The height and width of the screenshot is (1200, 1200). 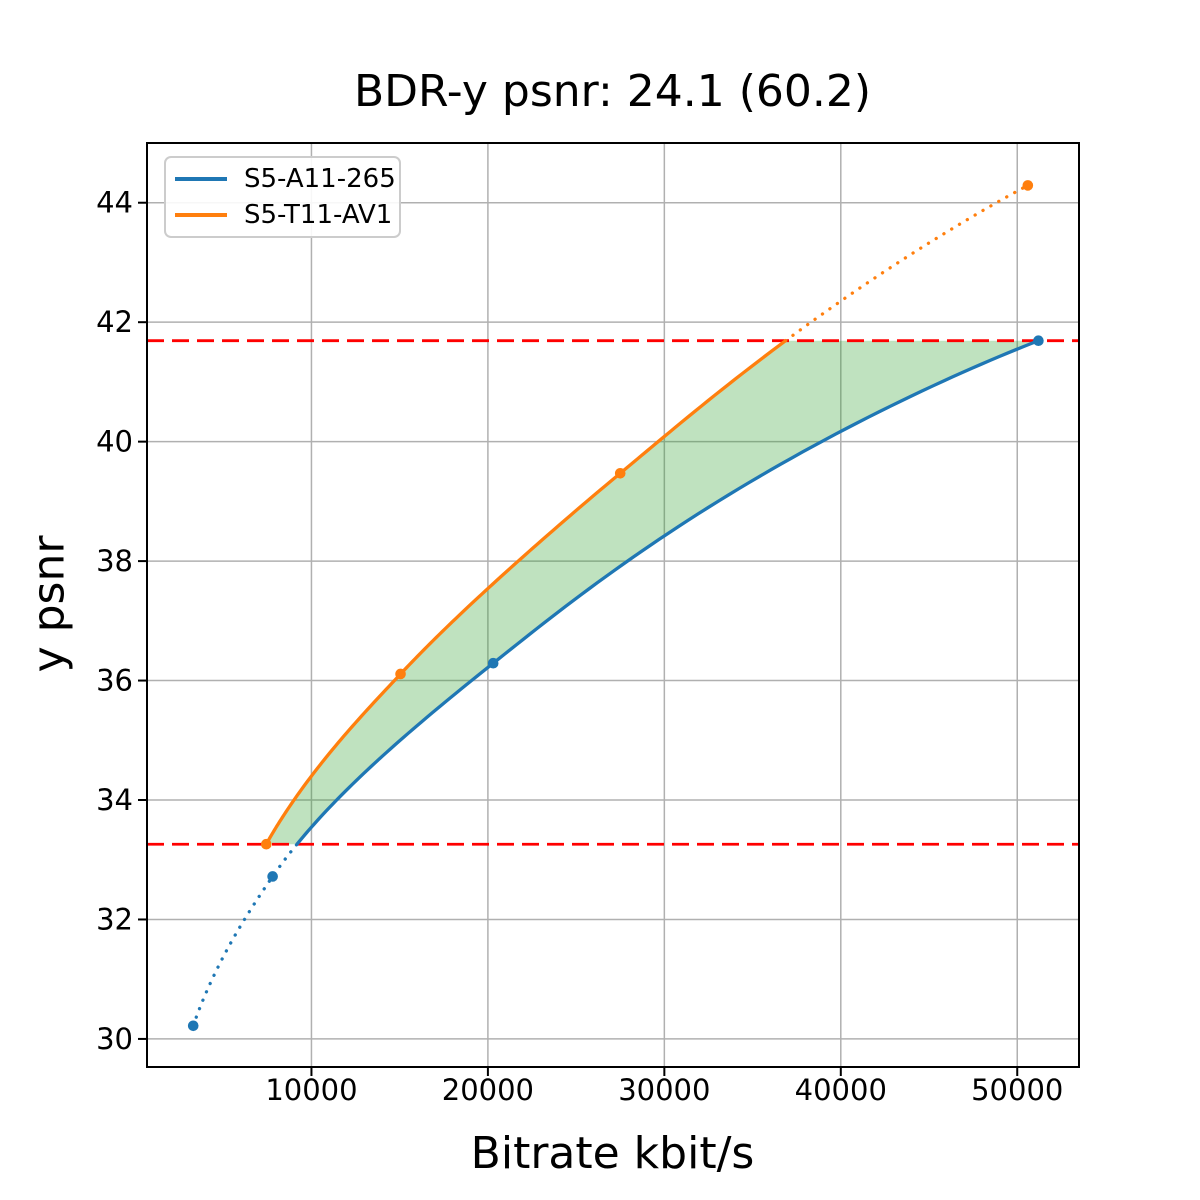 I want to click on chart-title: BDR-y psnr: 24.1 (60.2), so click(x=612, y=91).